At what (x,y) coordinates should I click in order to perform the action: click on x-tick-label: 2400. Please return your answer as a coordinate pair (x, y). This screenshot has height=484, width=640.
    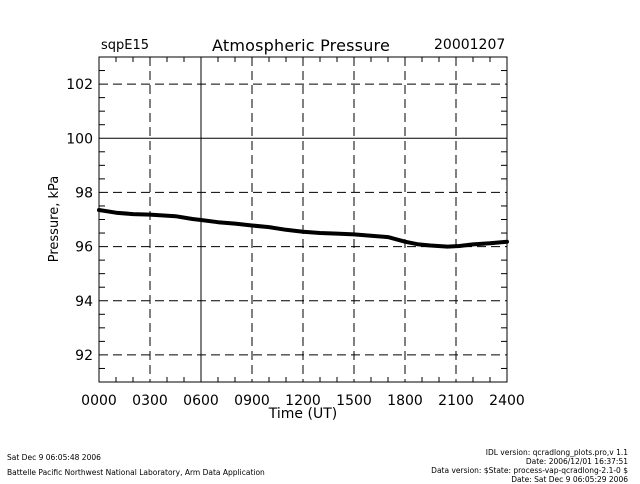
    Looking at the image, I should click on (507, 401).